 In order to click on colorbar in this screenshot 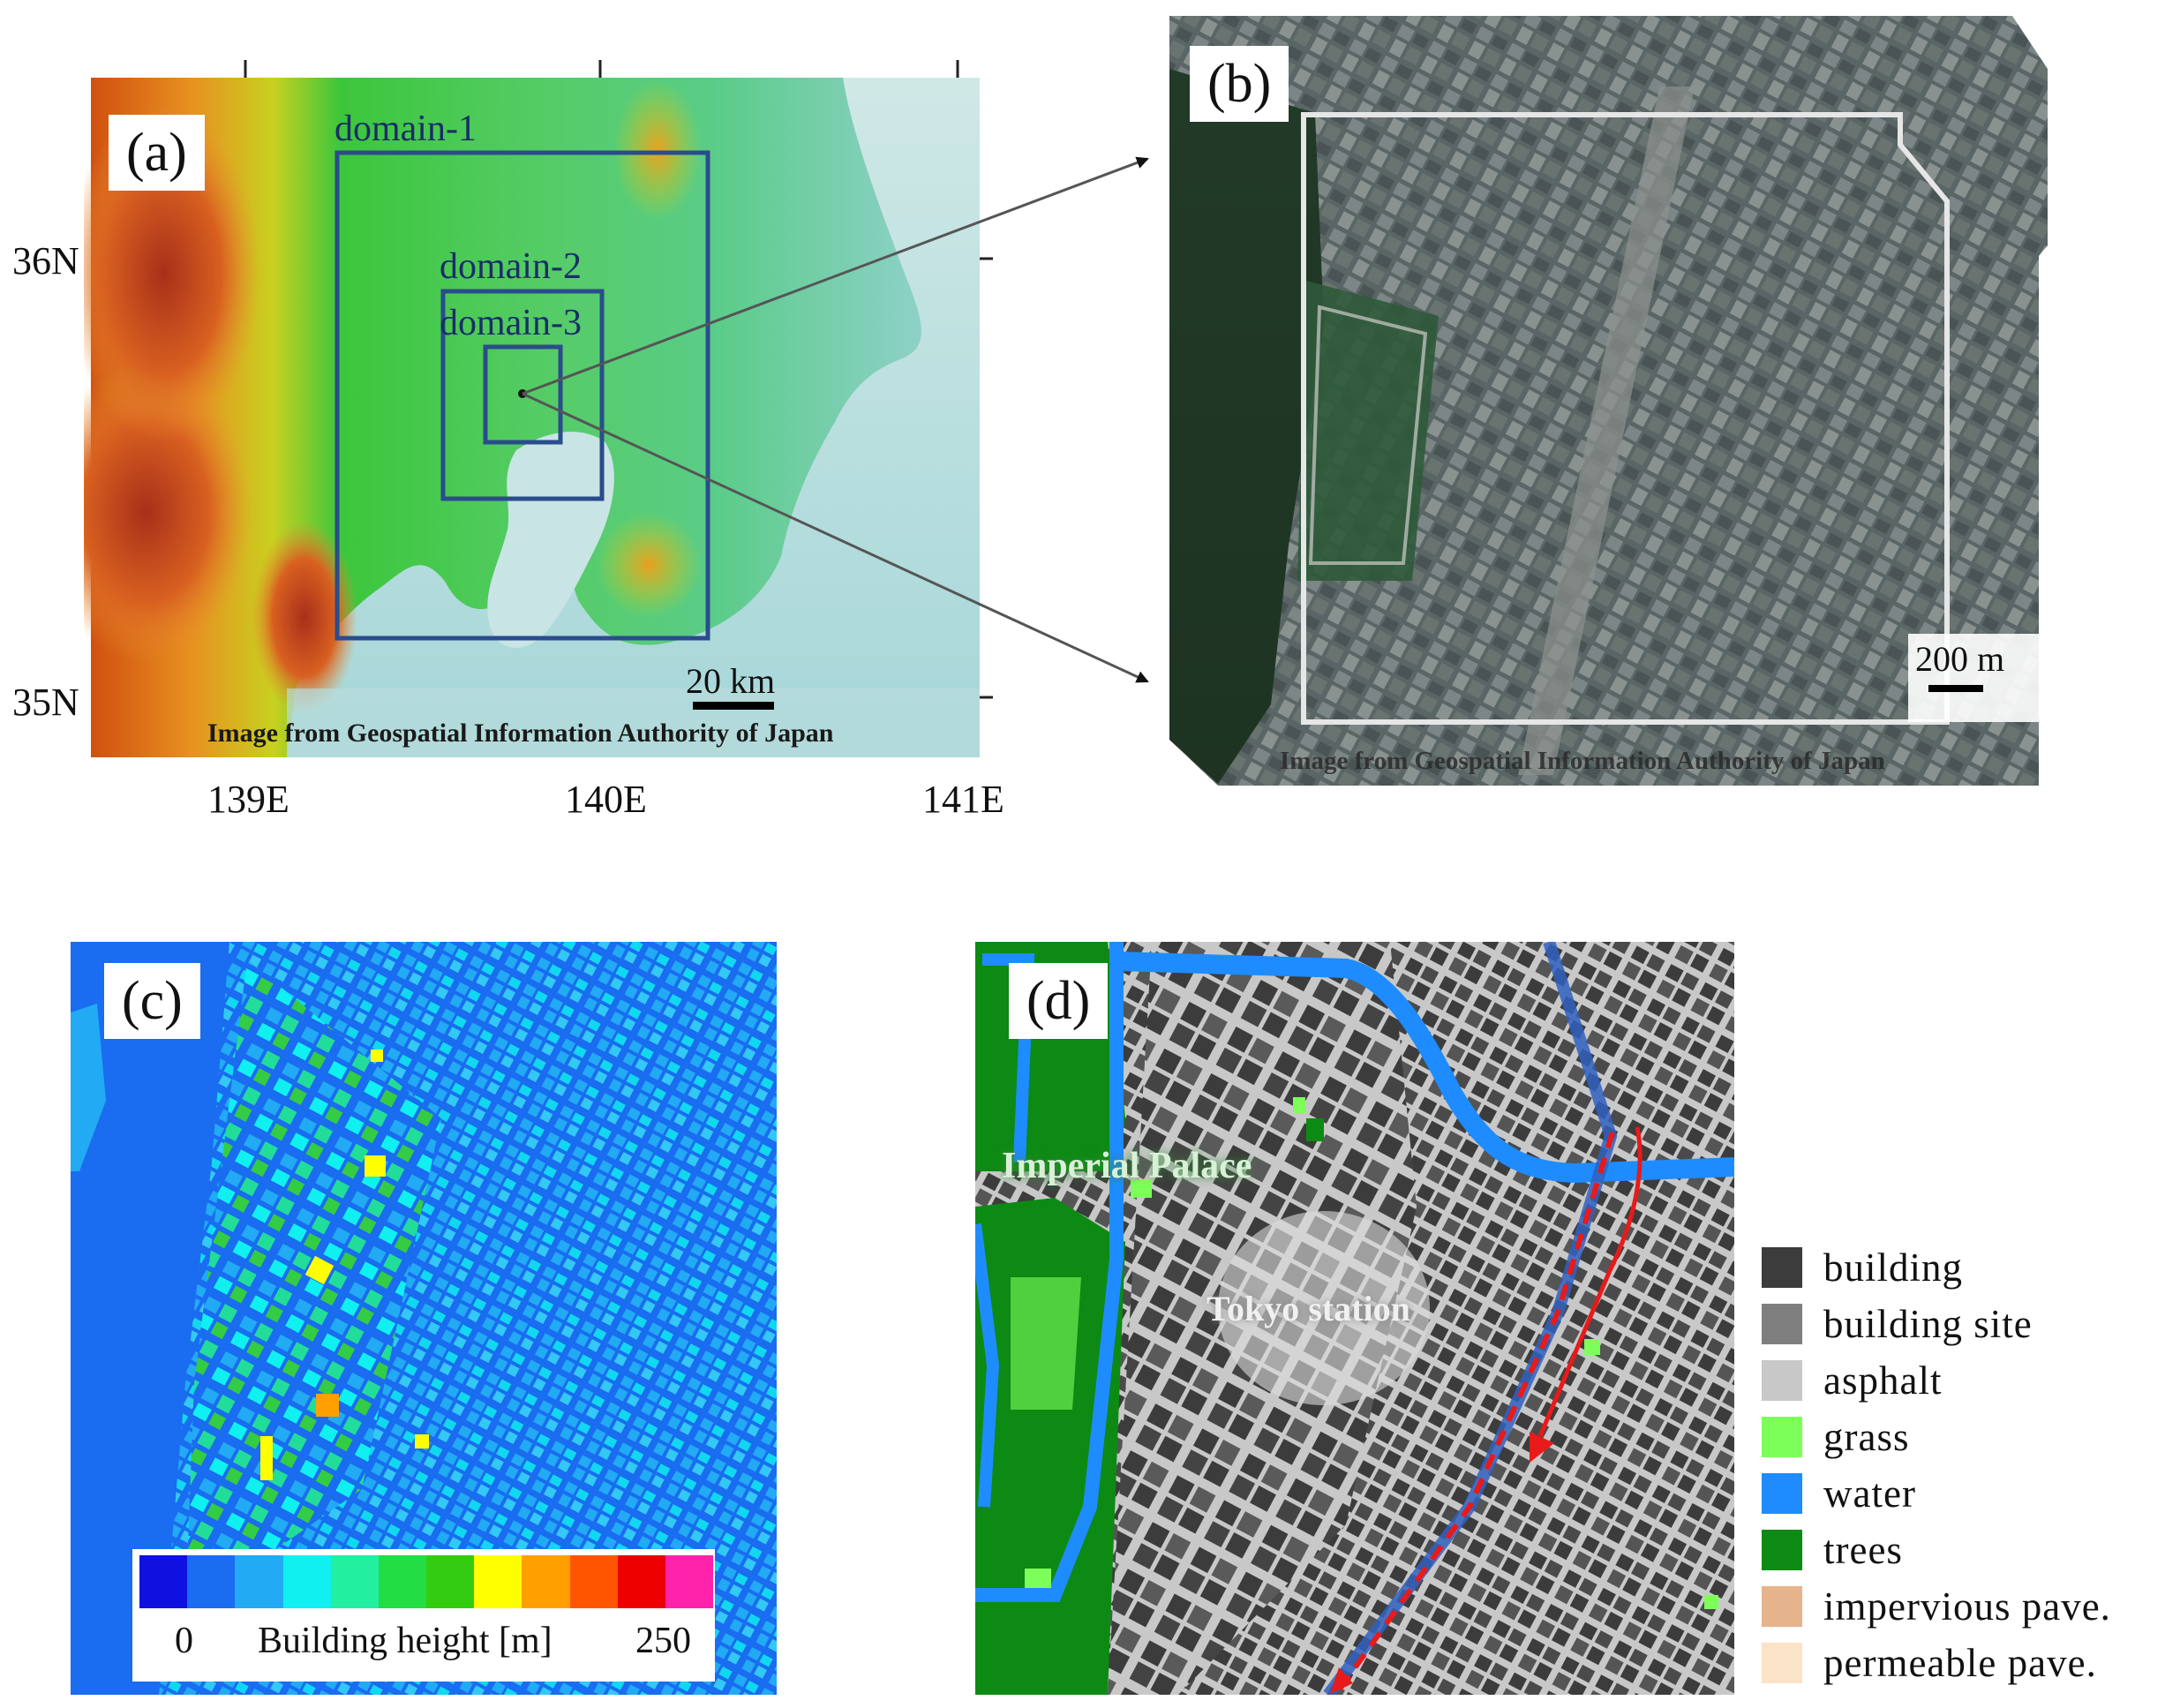, I will do `click(426, 1581)`.